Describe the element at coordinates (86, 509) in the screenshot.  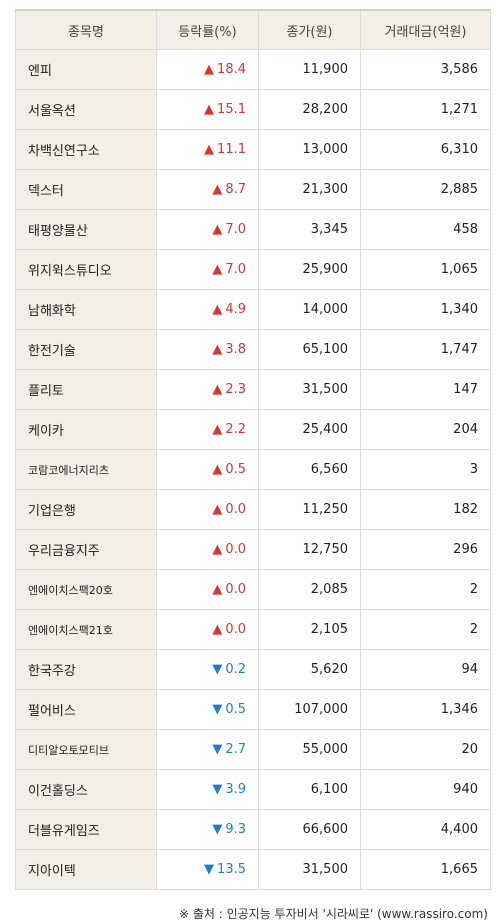
I see `stock-name: 기업은행` at that location.